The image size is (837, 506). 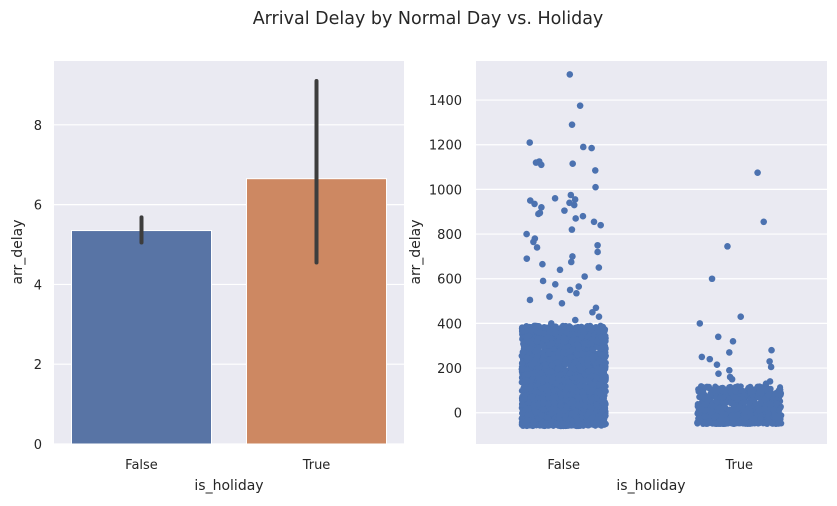 I want to click on bar-panel-y-tick-label: 8, so click(x=38, y=126).